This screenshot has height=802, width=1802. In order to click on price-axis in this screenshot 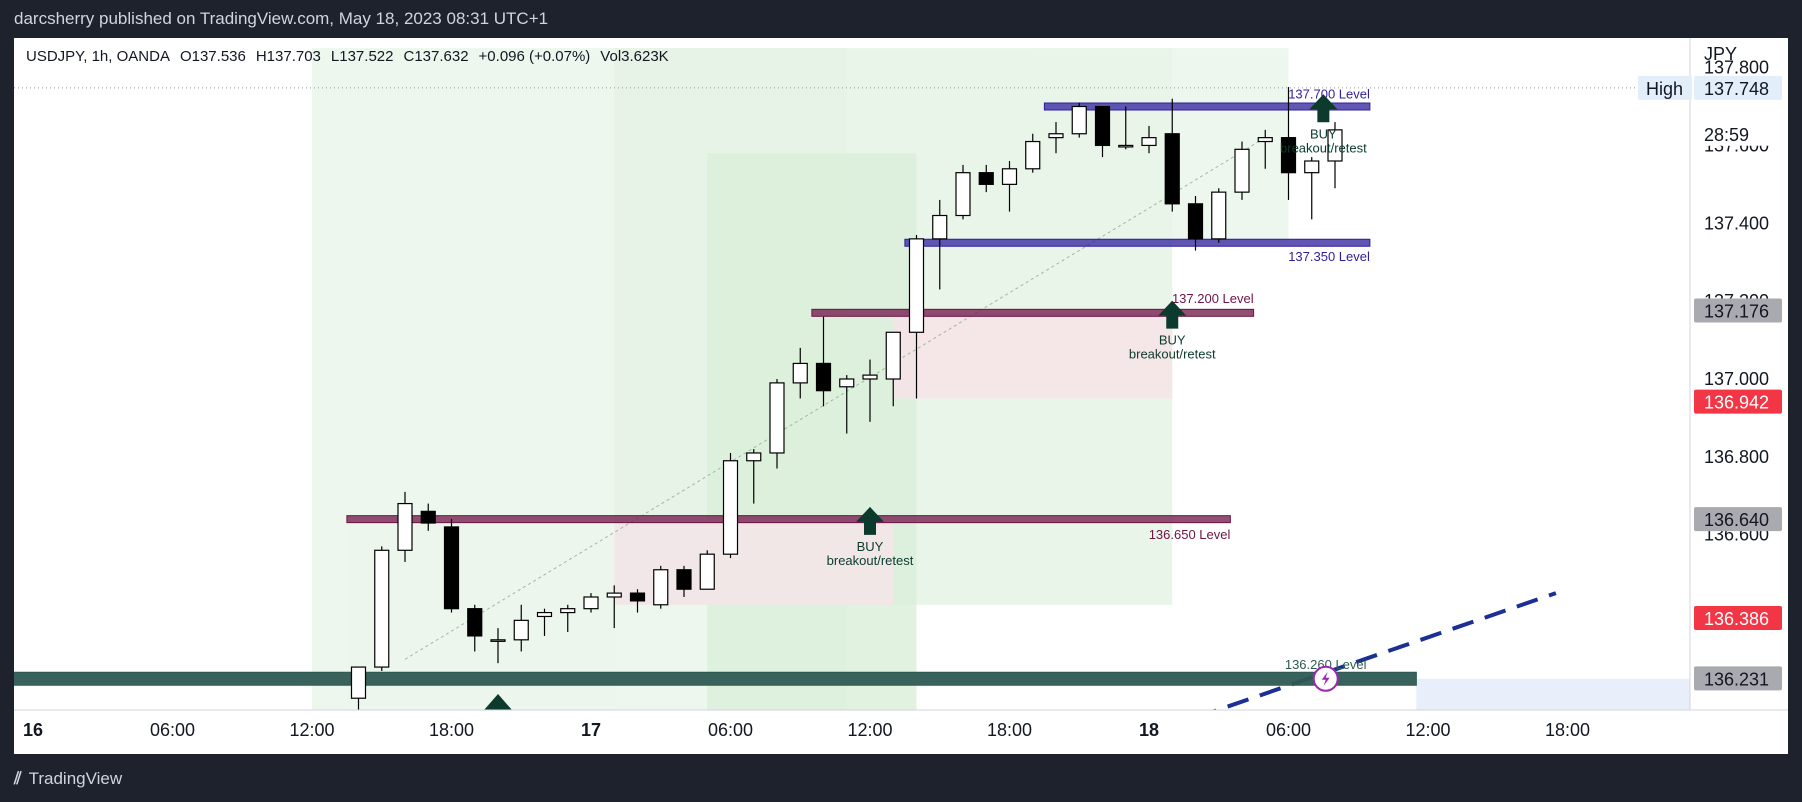, I will do `click(1739, 374)`.